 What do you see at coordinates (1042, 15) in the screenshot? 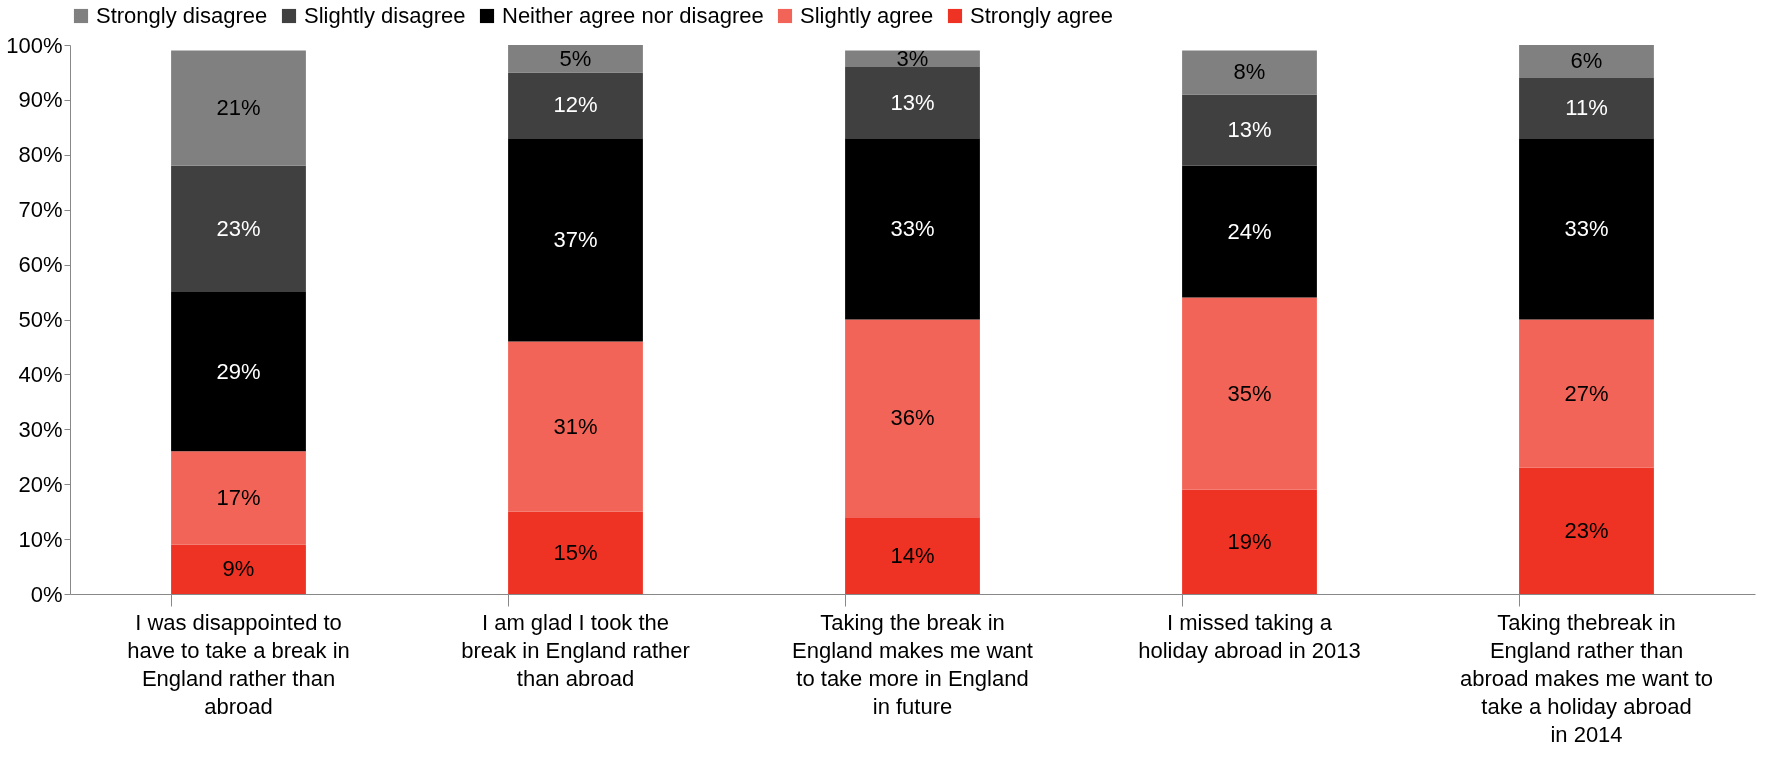
I see `legend-label: Strongly agree` at bounding box center [1042, 15].